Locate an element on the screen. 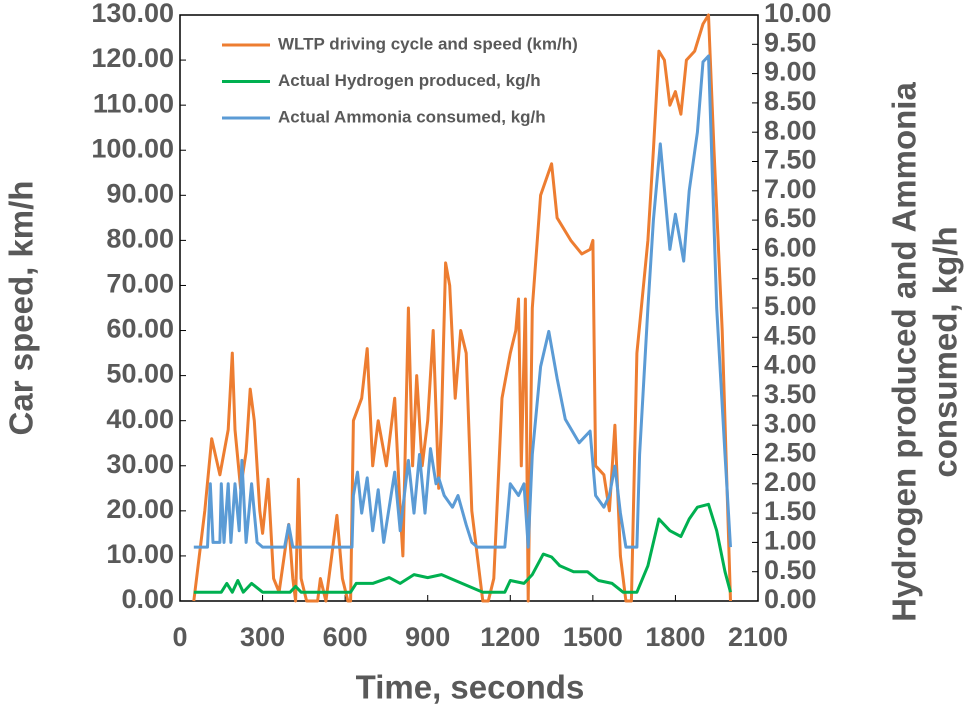 The width and height of the screenshot is (975, 713). y-tick-label: 30.00 is located at coordinates (140, 464).